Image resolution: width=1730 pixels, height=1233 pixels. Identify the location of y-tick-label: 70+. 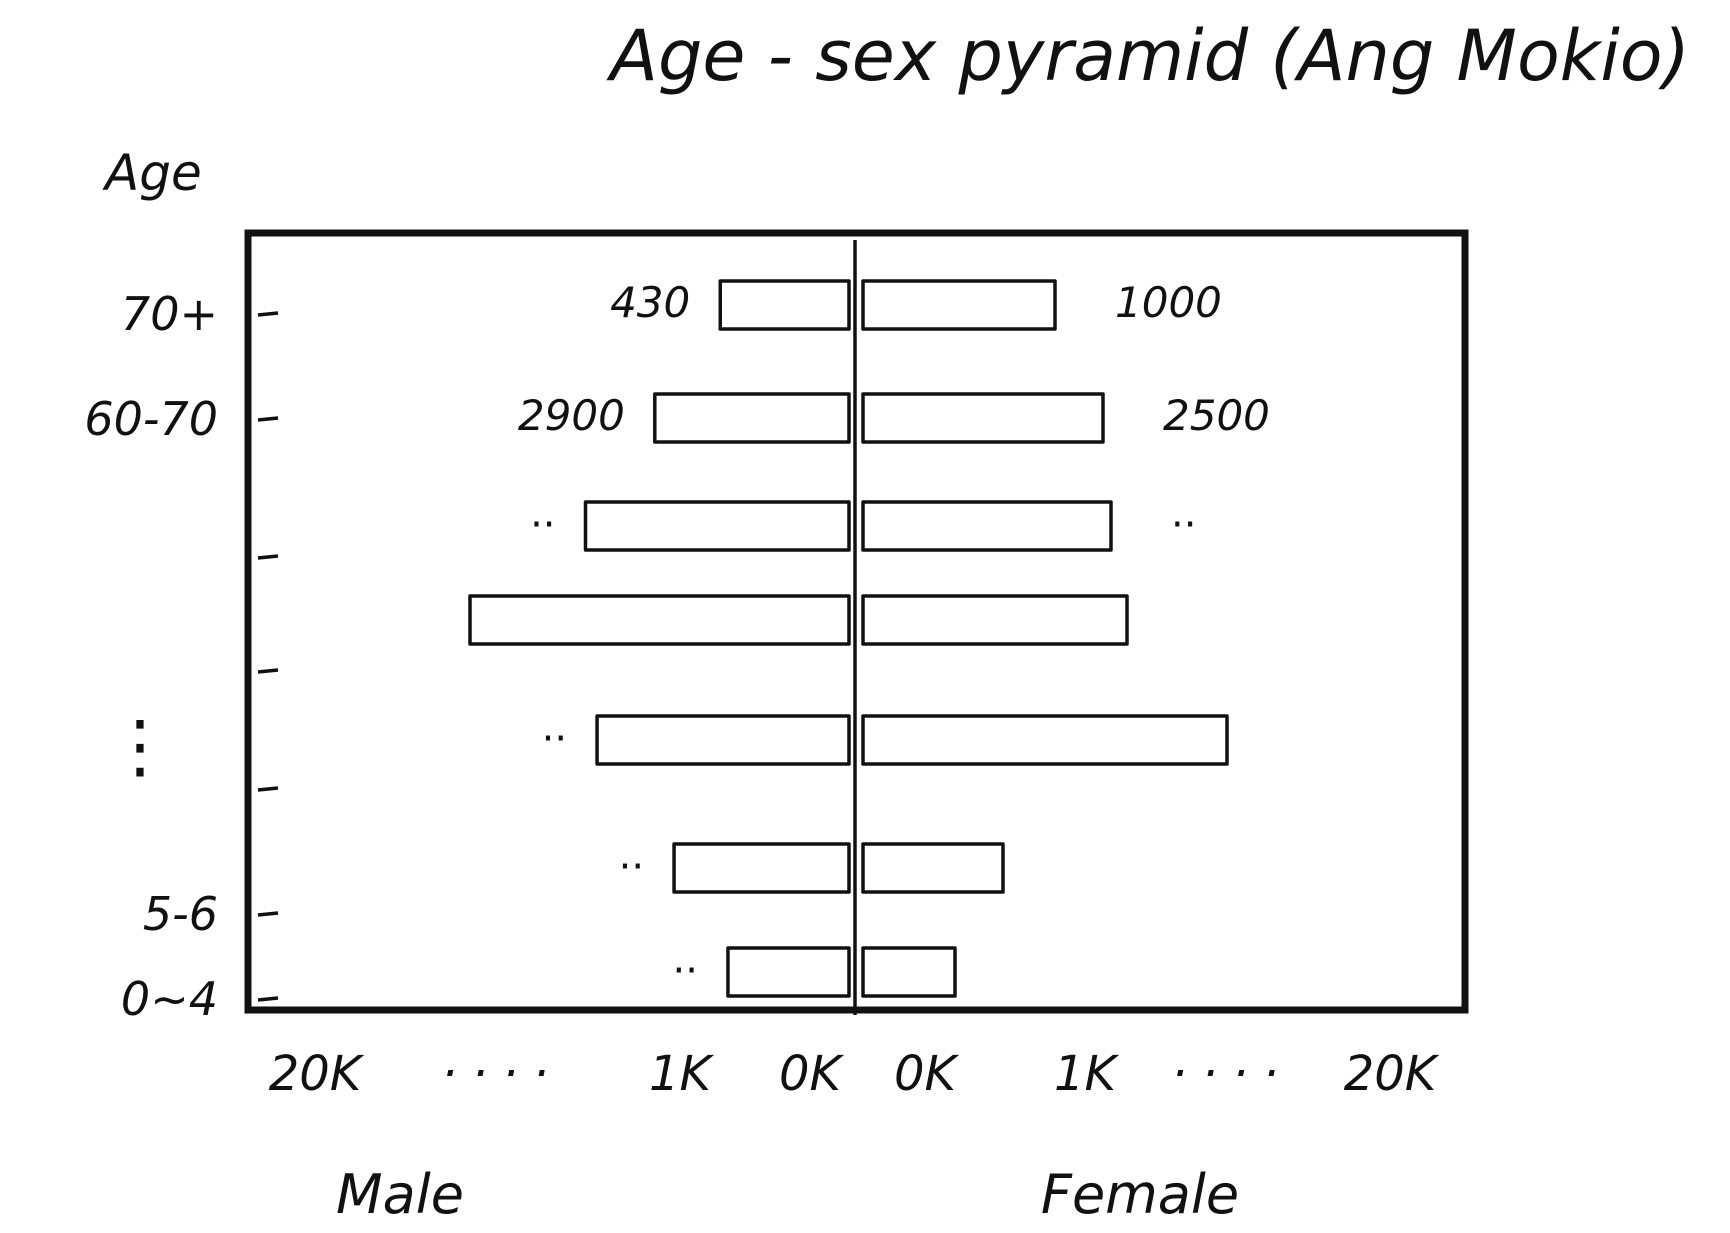
(169, 314).